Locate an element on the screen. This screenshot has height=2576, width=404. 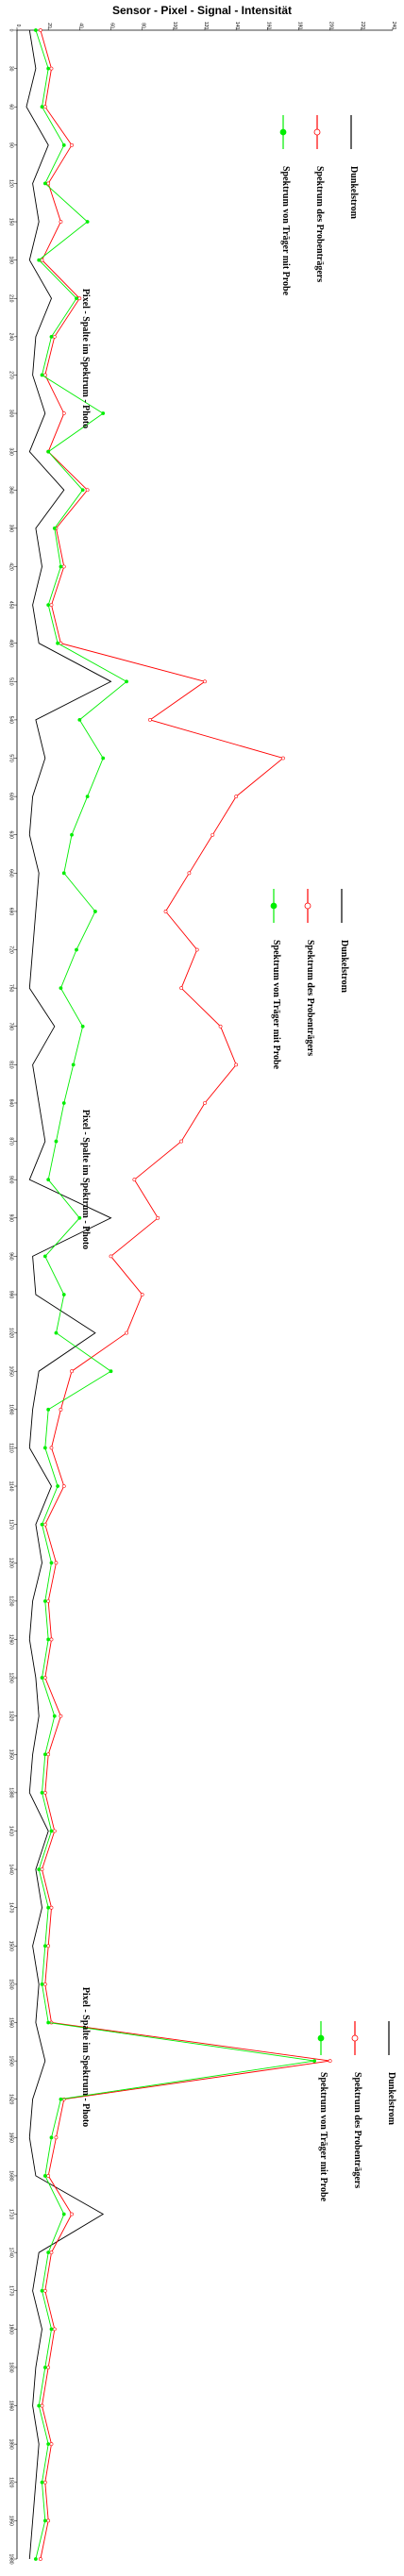
x-tick-label: 390 is located at coordinates (11, 529).